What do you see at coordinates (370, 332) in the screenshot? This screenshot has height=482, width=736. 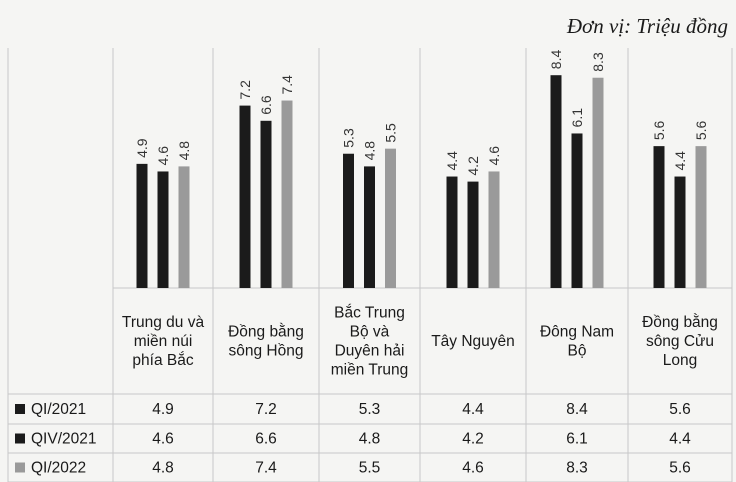 I see `category-label: Bộ và` at bounding box center [370, 332].